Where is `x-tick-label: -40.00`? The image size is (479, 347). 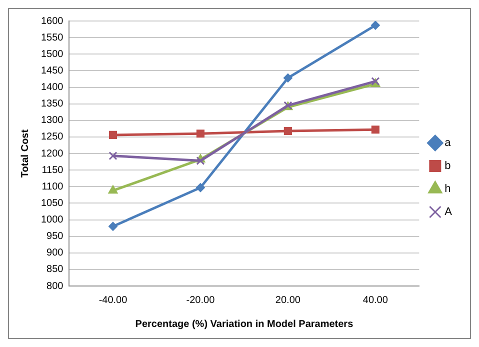 x-tick-label: -40.00 is located at coordinates (113, 300).